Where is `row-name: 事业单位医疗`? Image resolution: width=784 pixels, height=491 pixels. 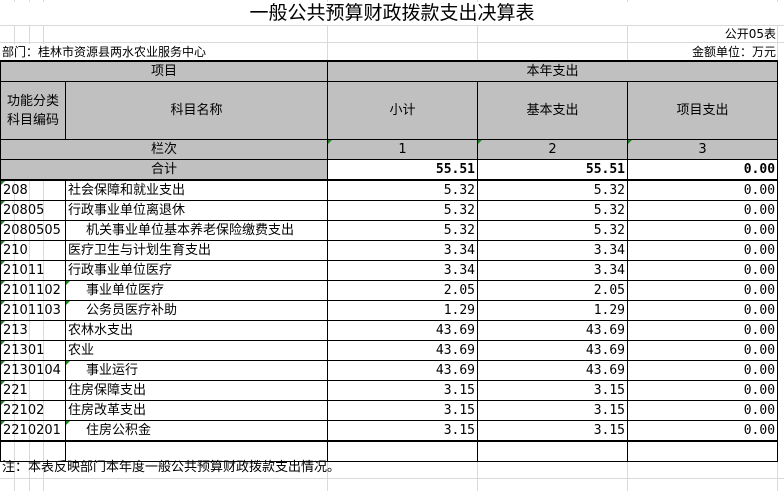 row-name: 事业单位医疗 is located at coordinates (196, 290).